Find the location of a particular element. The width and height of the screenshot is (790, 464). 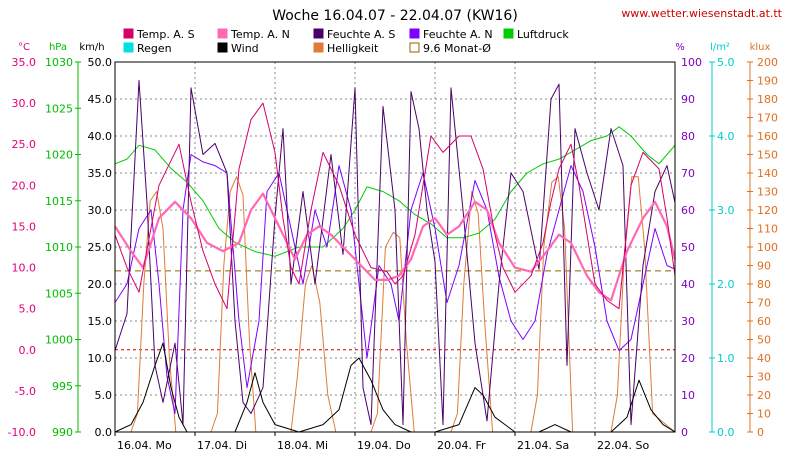

source-label: www.wetter.wiesenstadt.at.tt is located at coordinates (701, 13).